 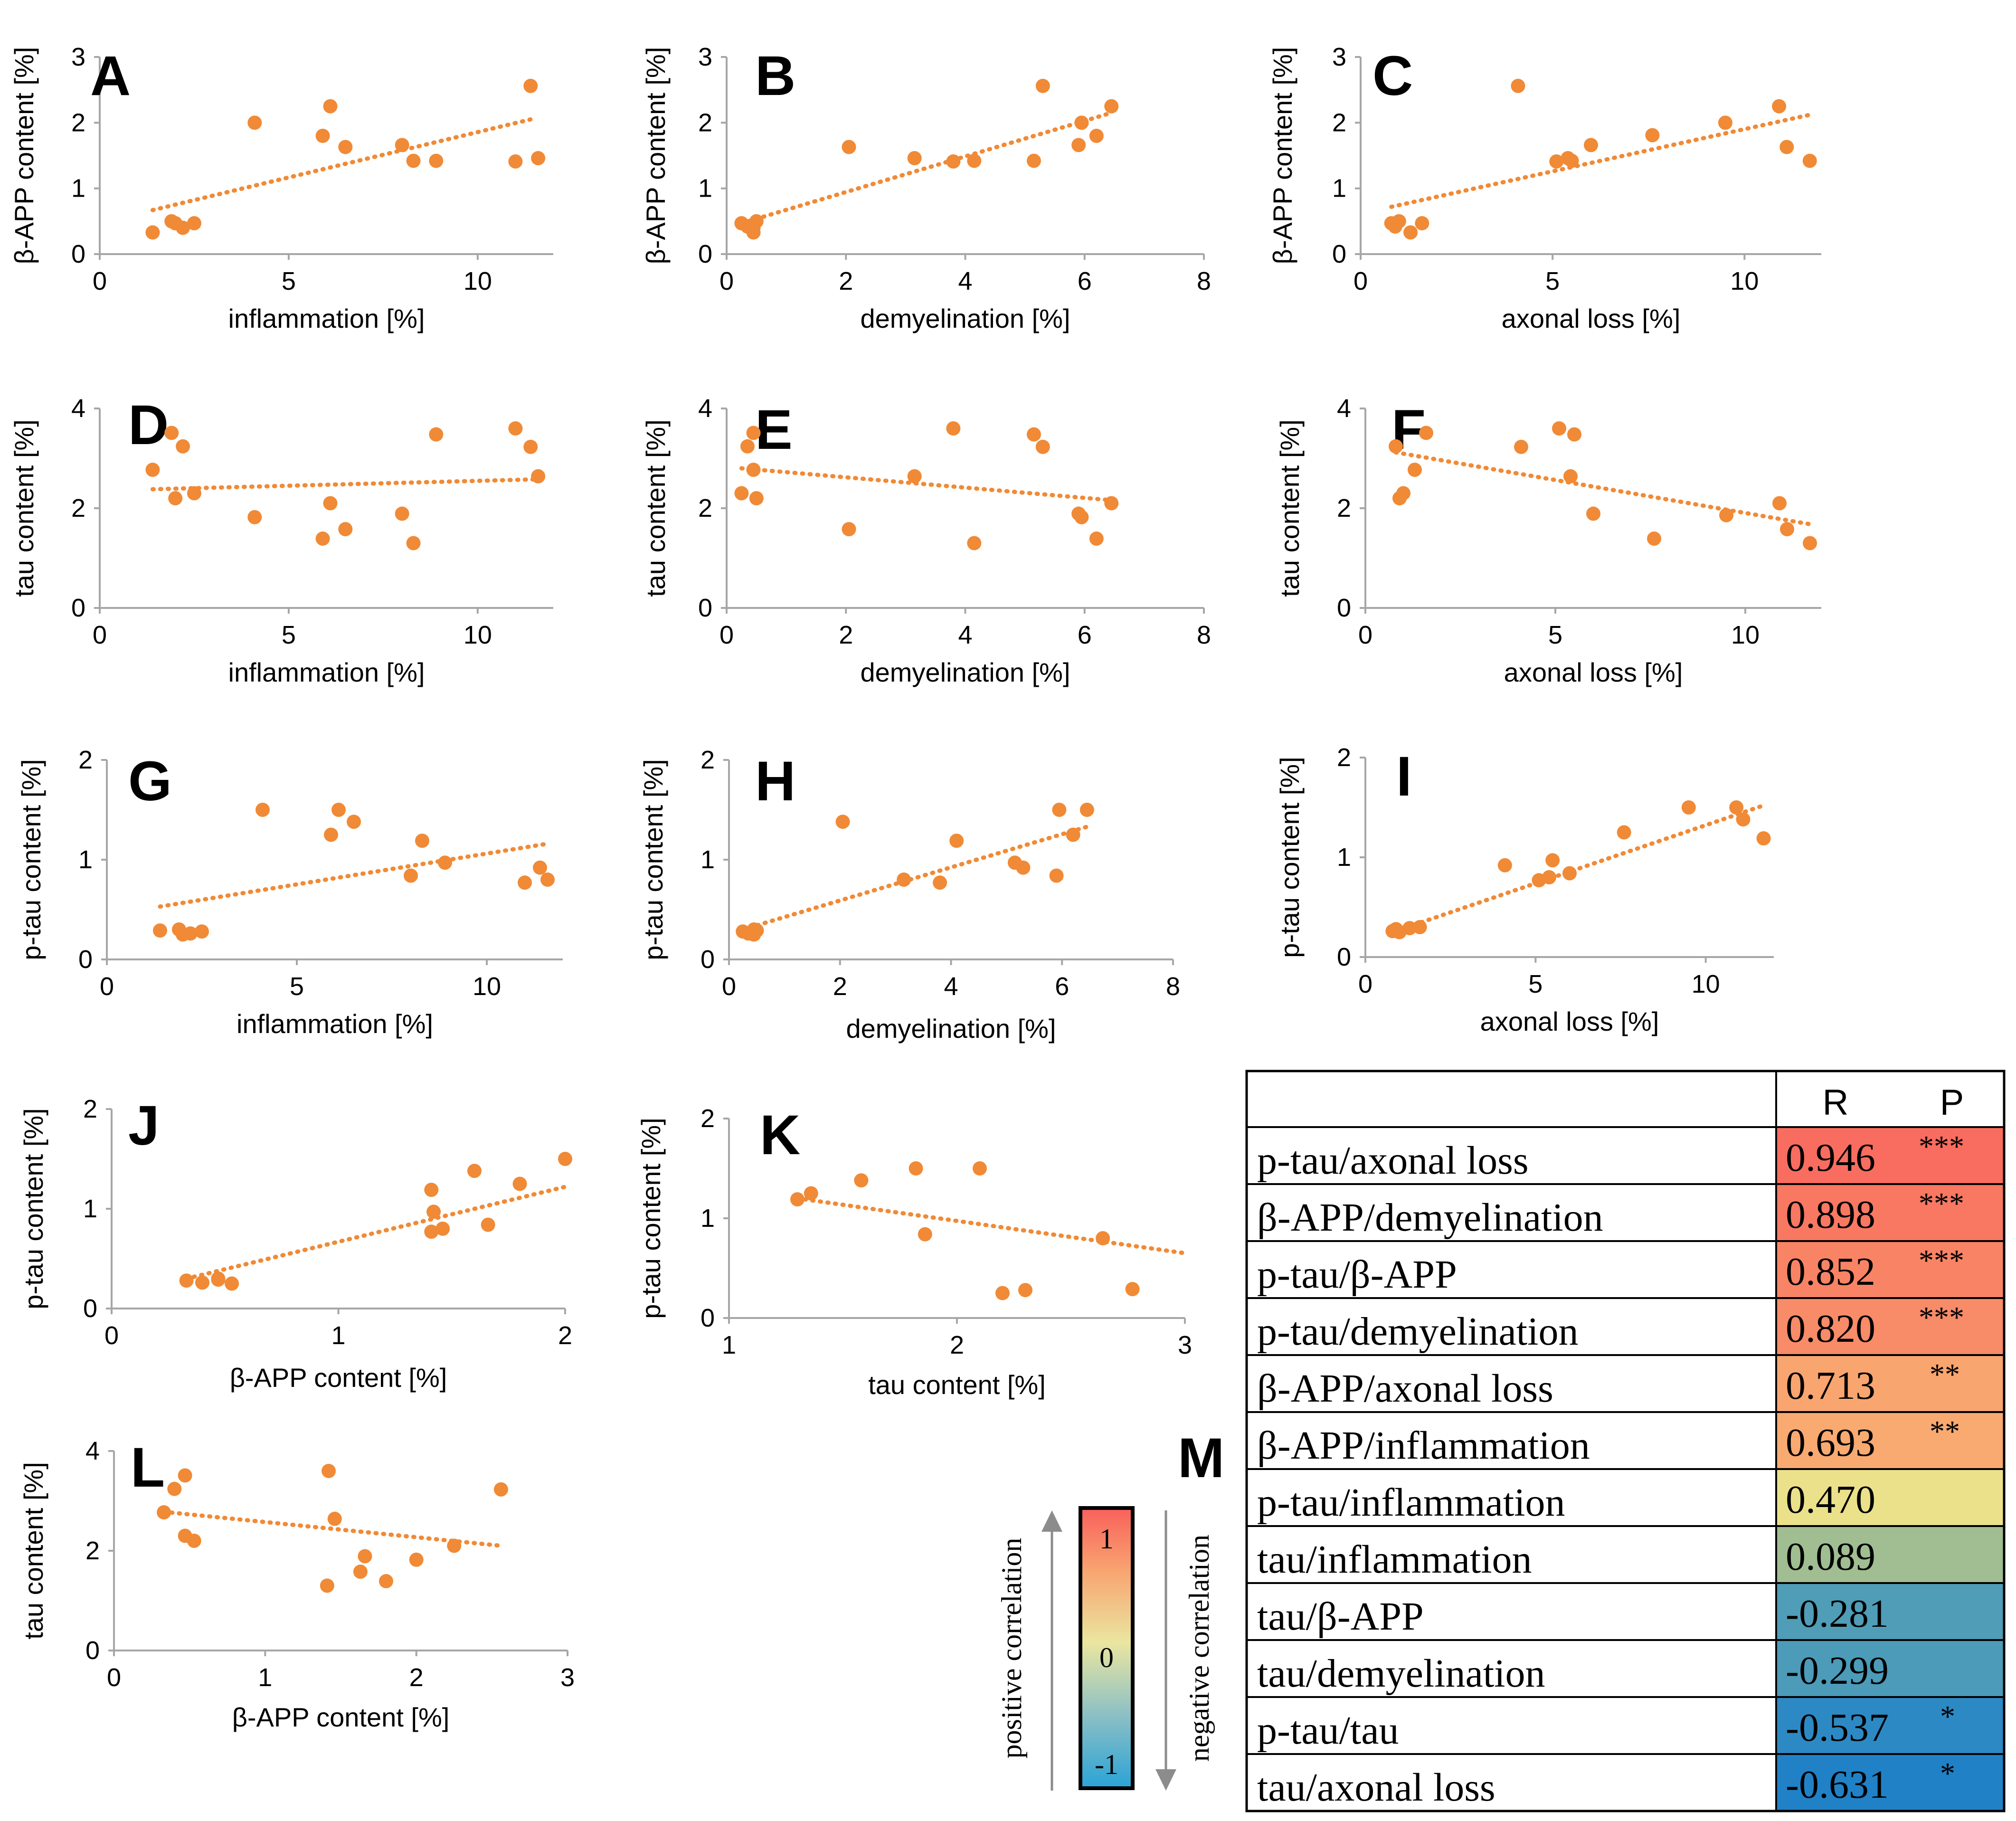 I want to click on r-value: 0.693, so click(x=1830, y=1443).